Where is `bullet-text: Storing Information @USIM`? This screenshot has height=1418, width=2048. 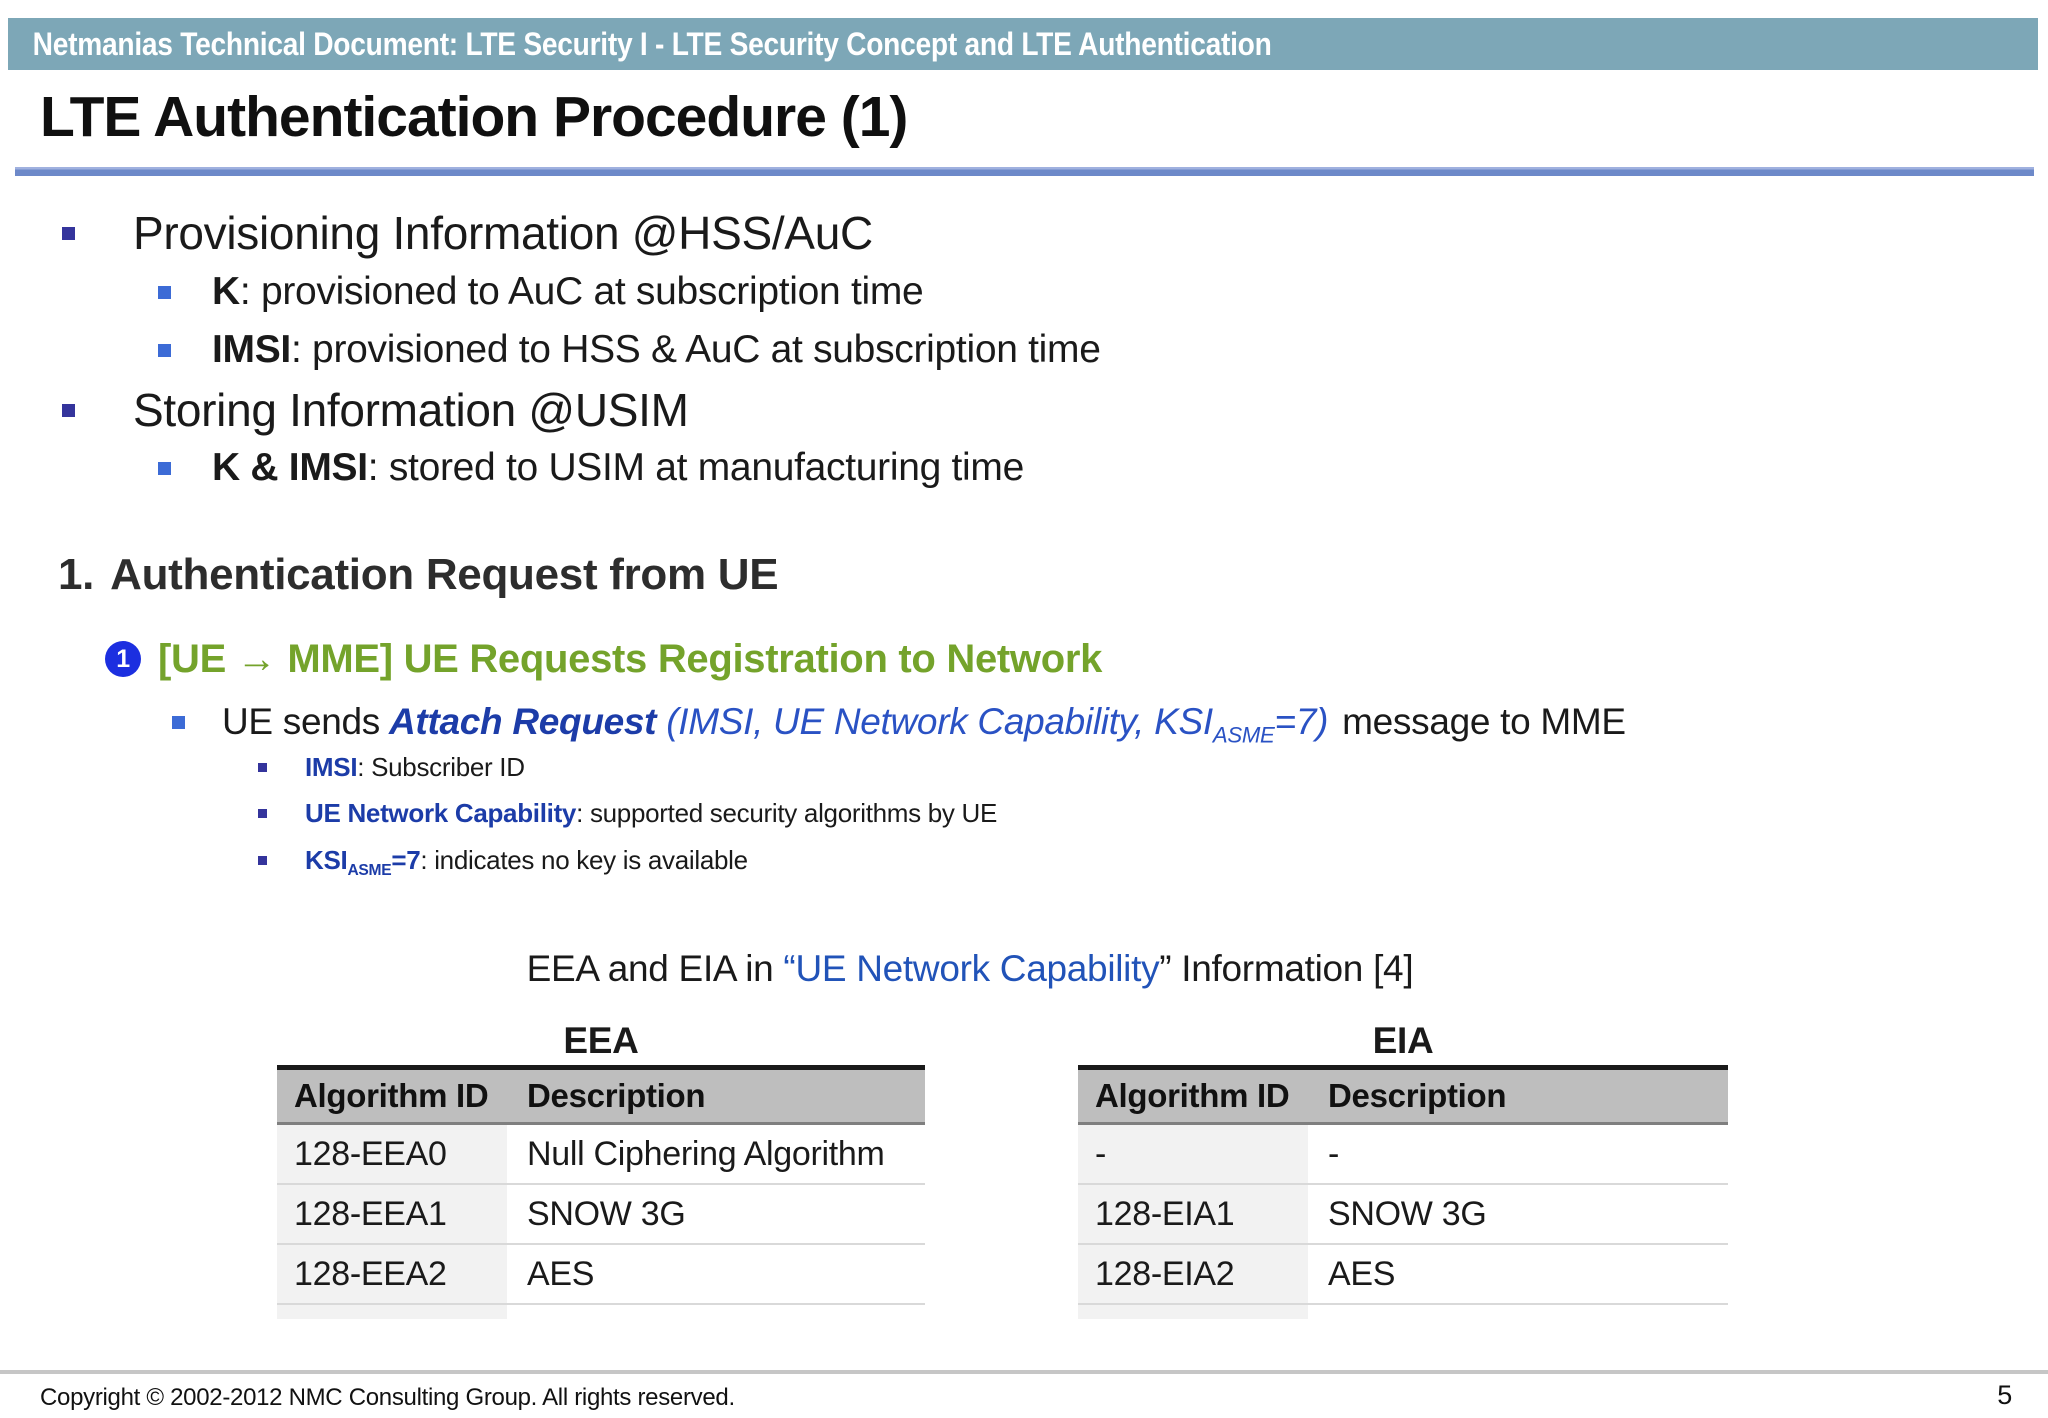
bullet-text: Storing Information @USIM is located at coordinates (411, 410).